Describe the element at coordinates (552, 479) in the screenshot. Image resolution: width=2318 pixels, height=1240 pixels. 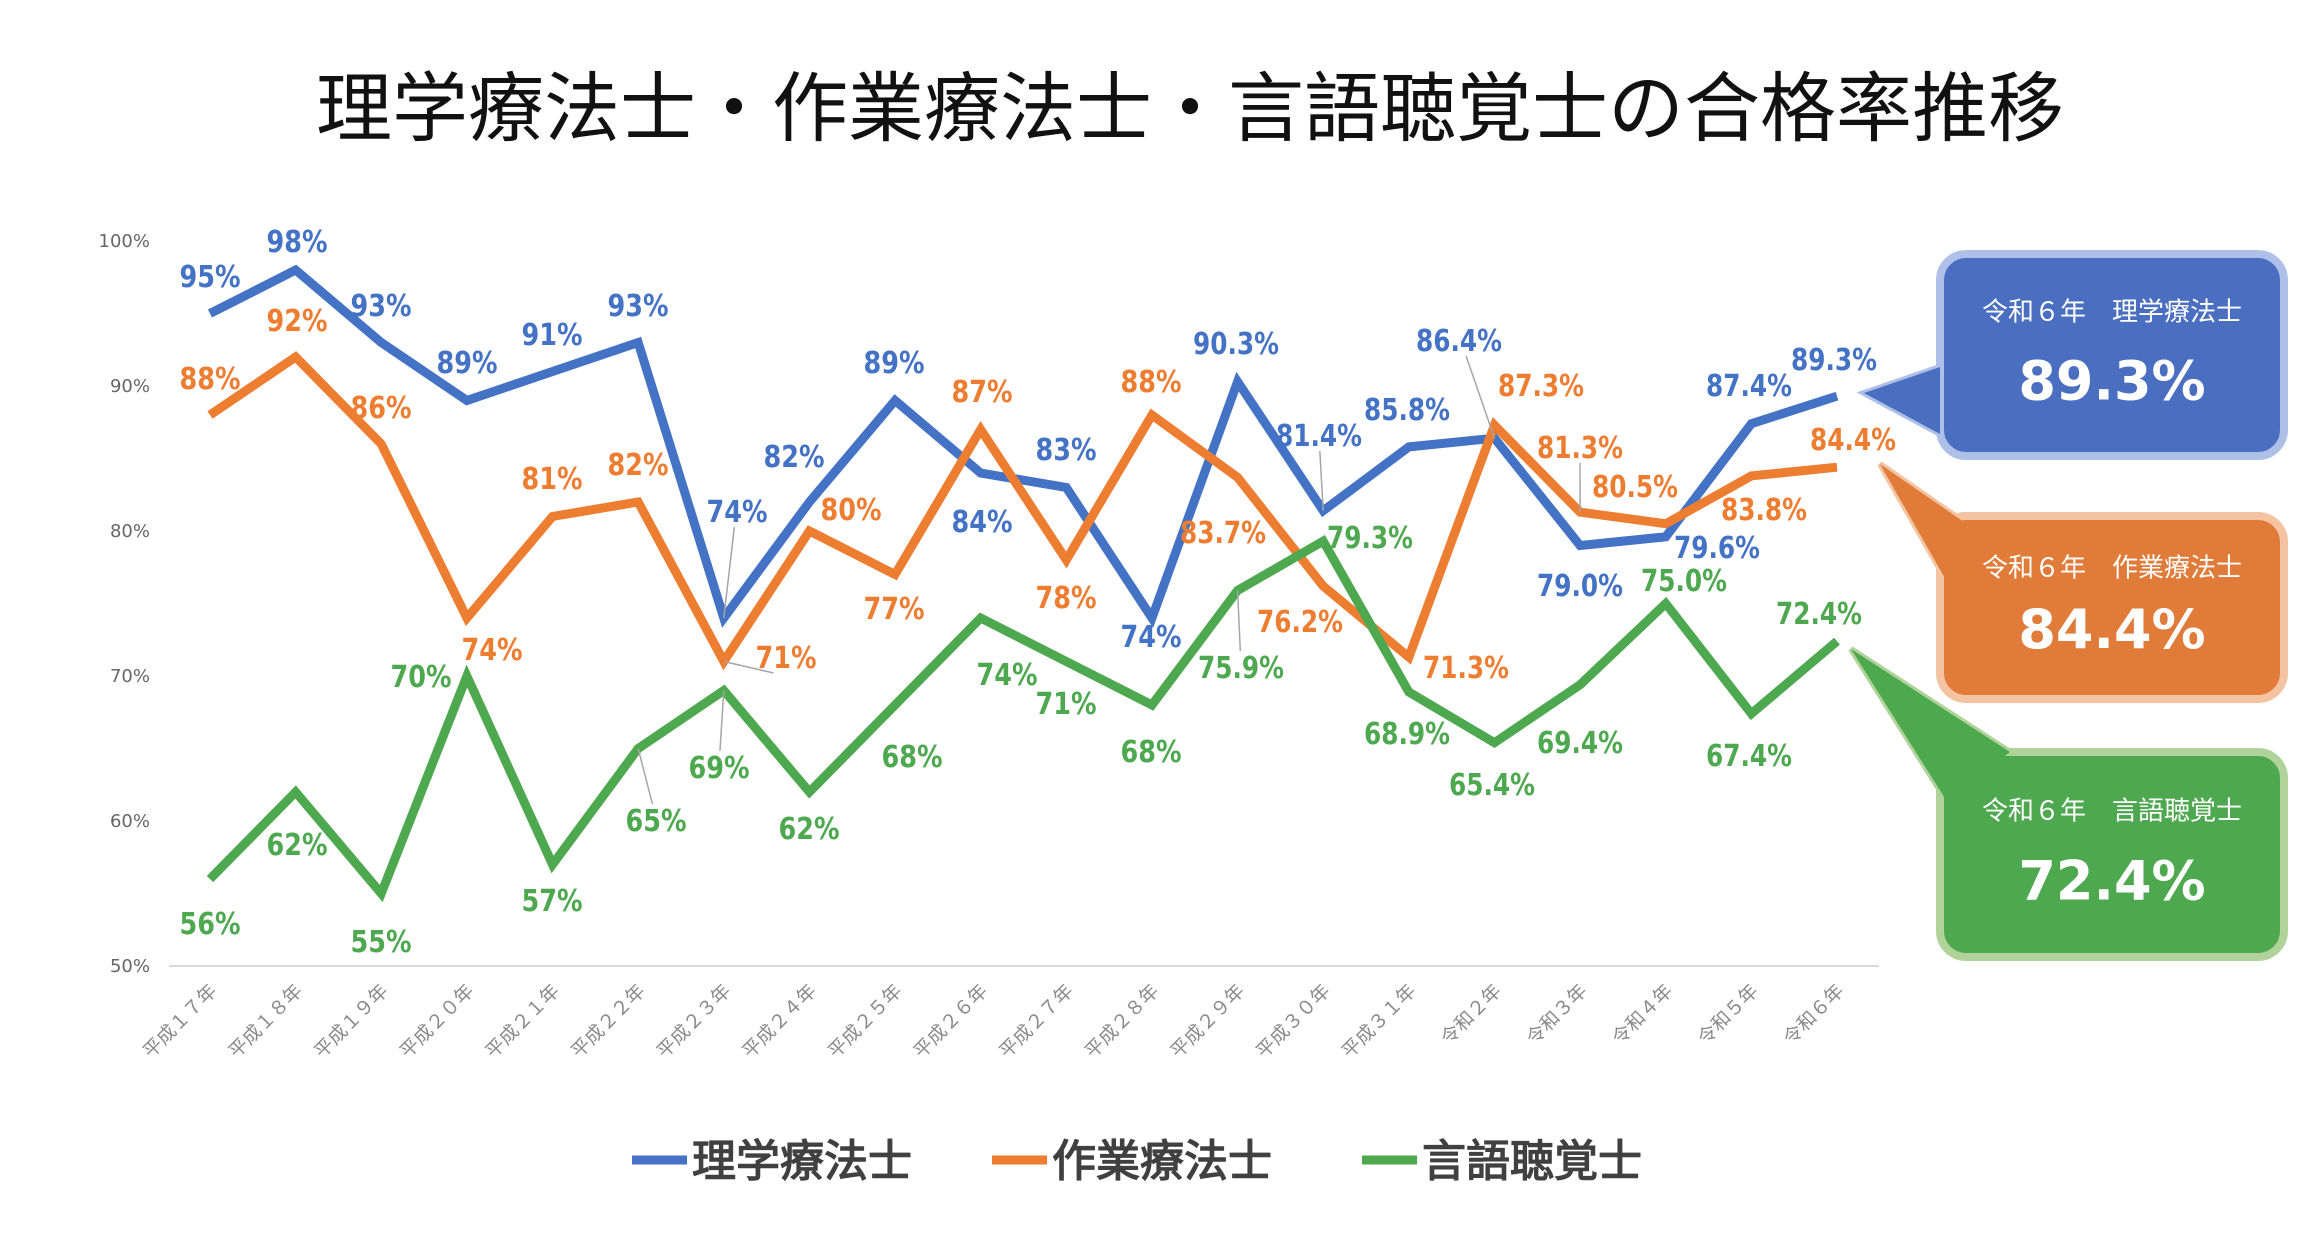
I see `data-label: 81%` at that location.